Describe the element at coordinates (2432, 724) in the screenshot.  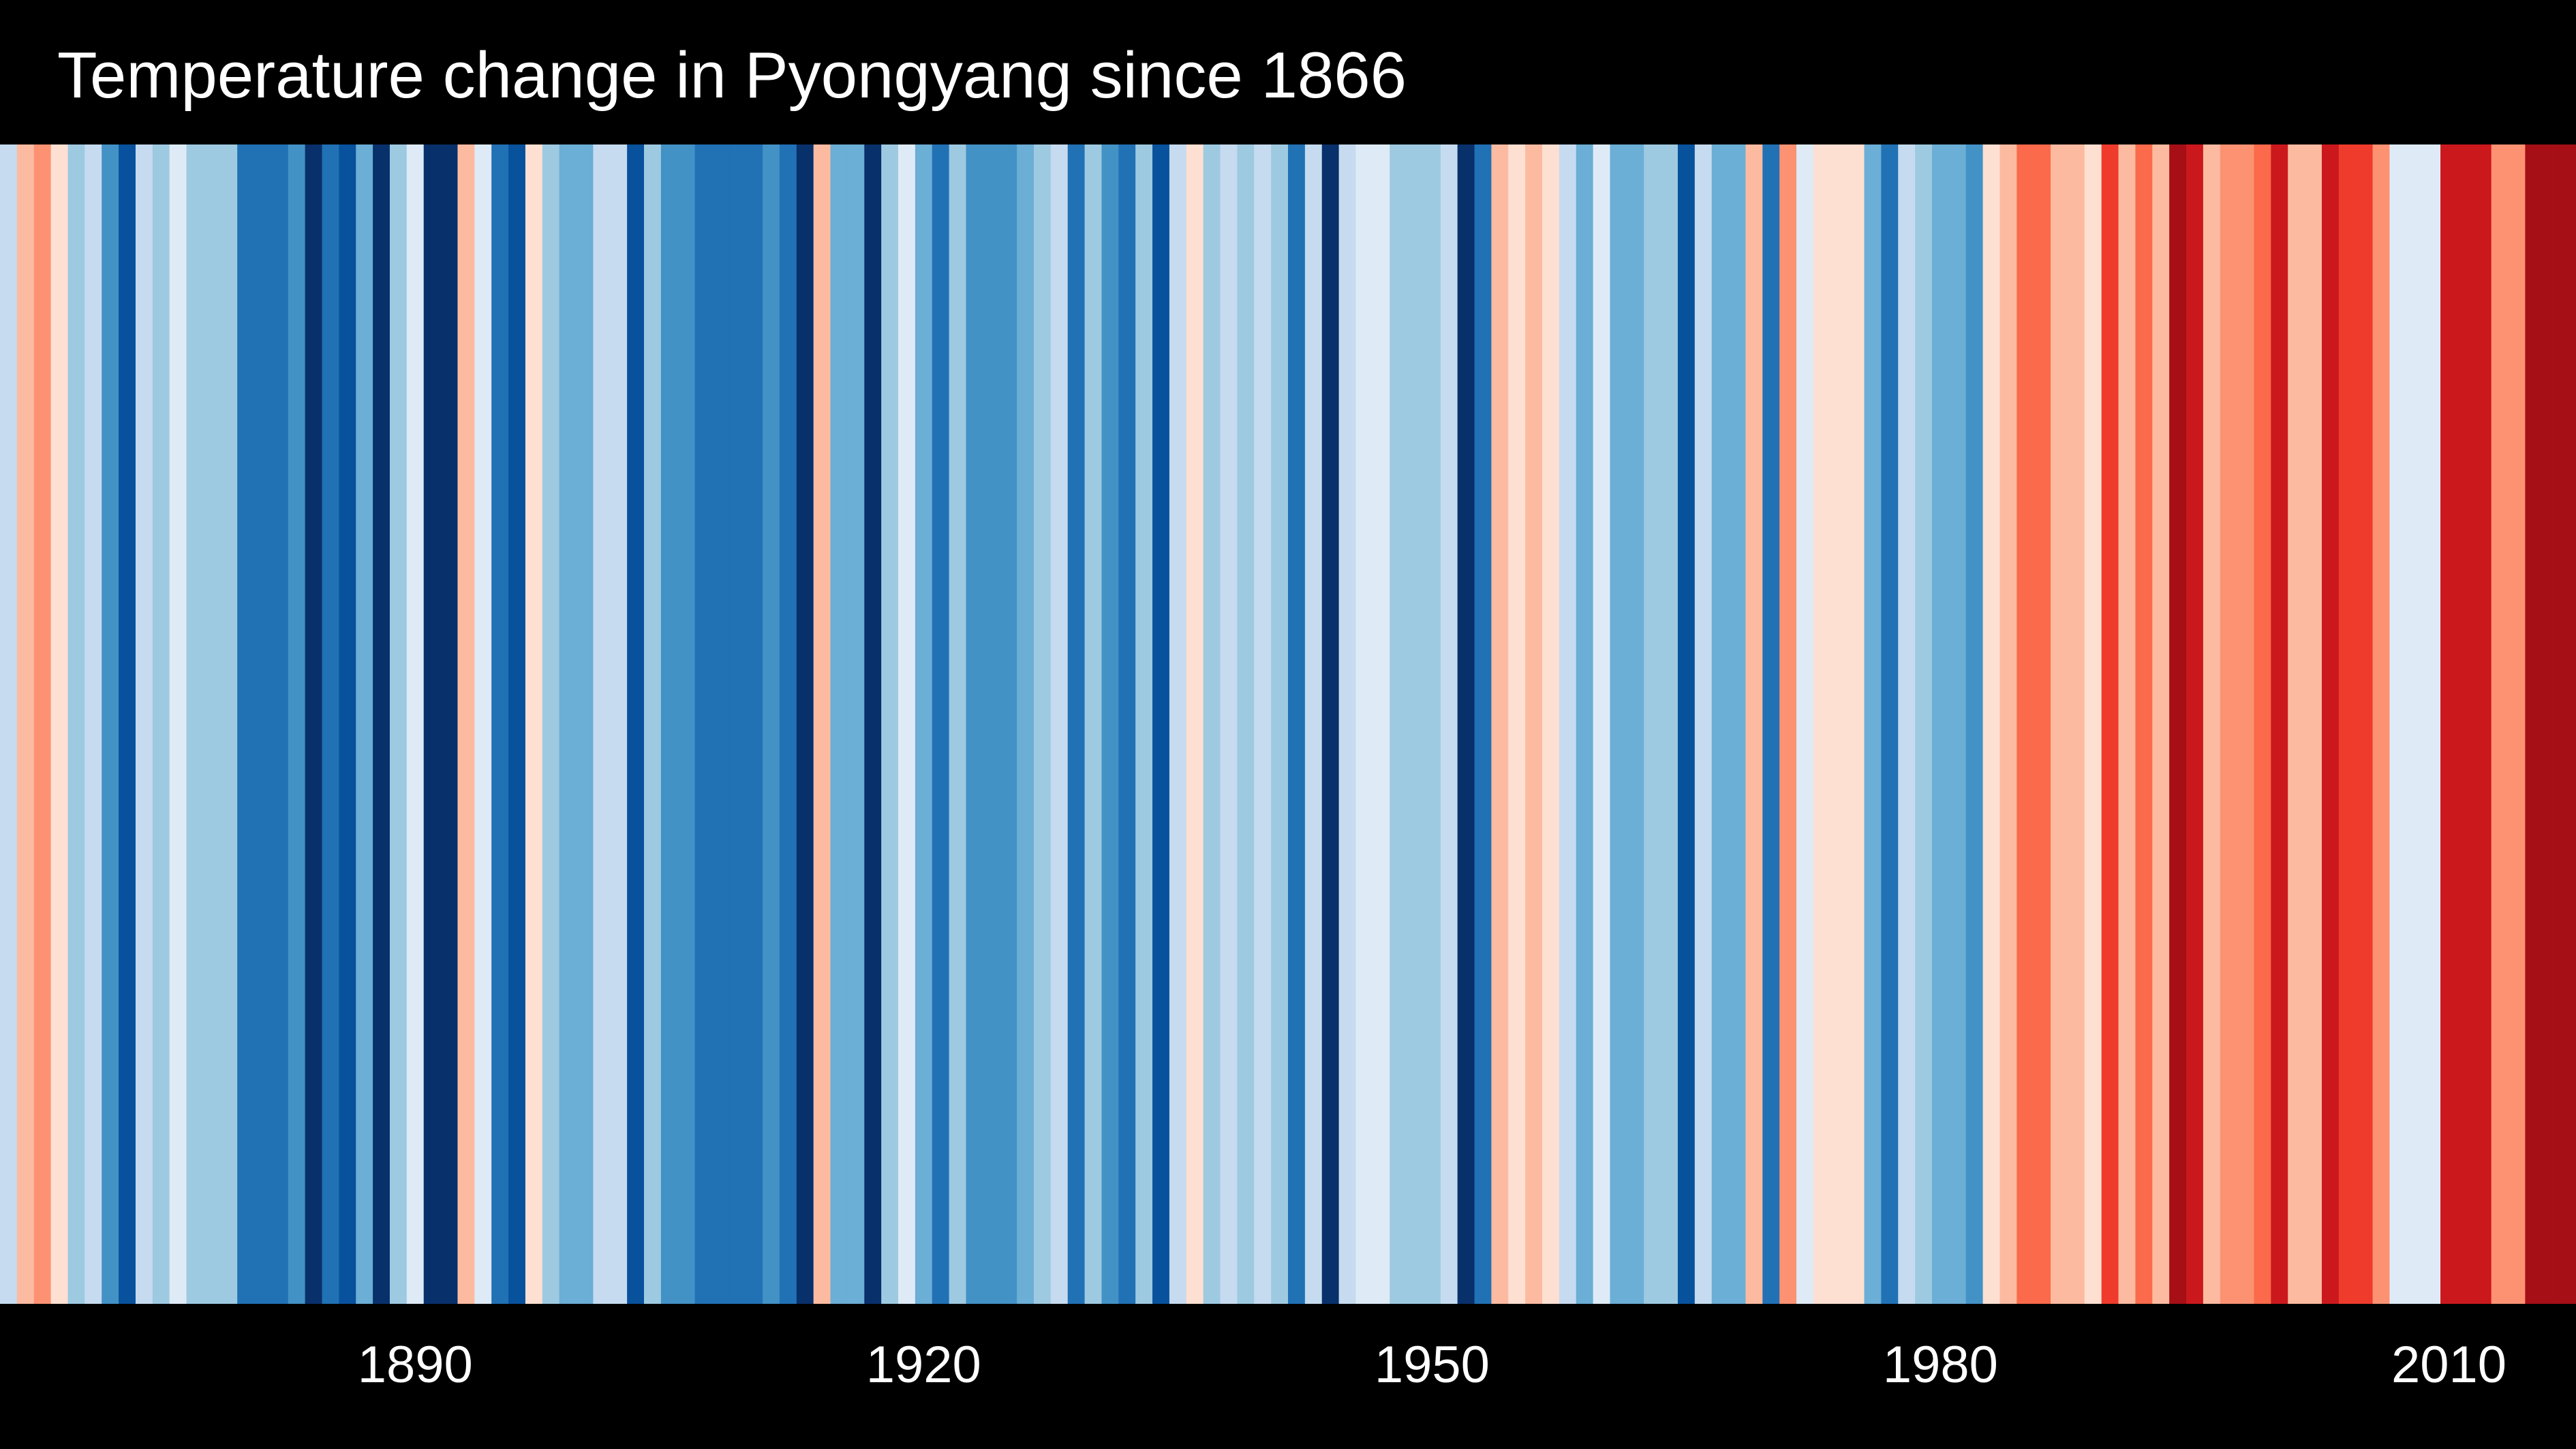
I see `stripe-2009` at that location.